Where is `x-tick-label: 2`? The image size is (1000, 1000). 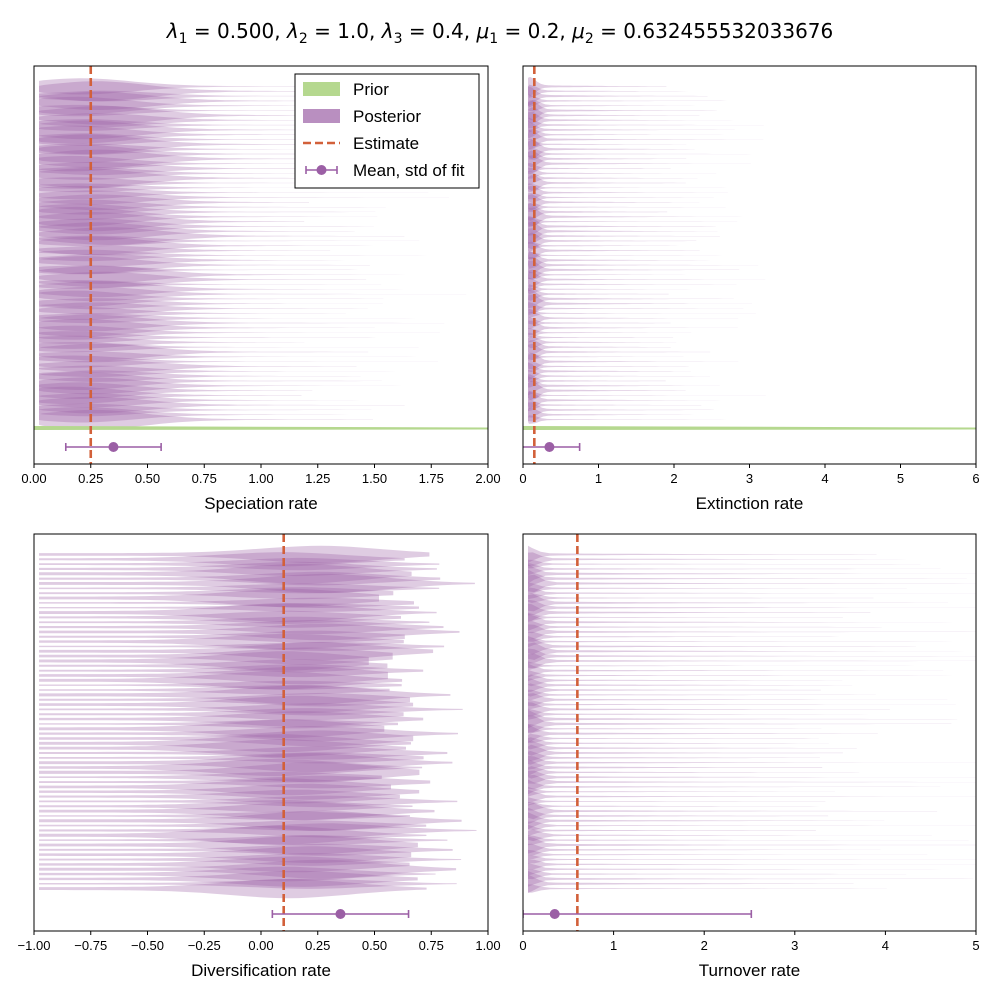 x-tick-label: 2 is located at coordinates (704, 945).